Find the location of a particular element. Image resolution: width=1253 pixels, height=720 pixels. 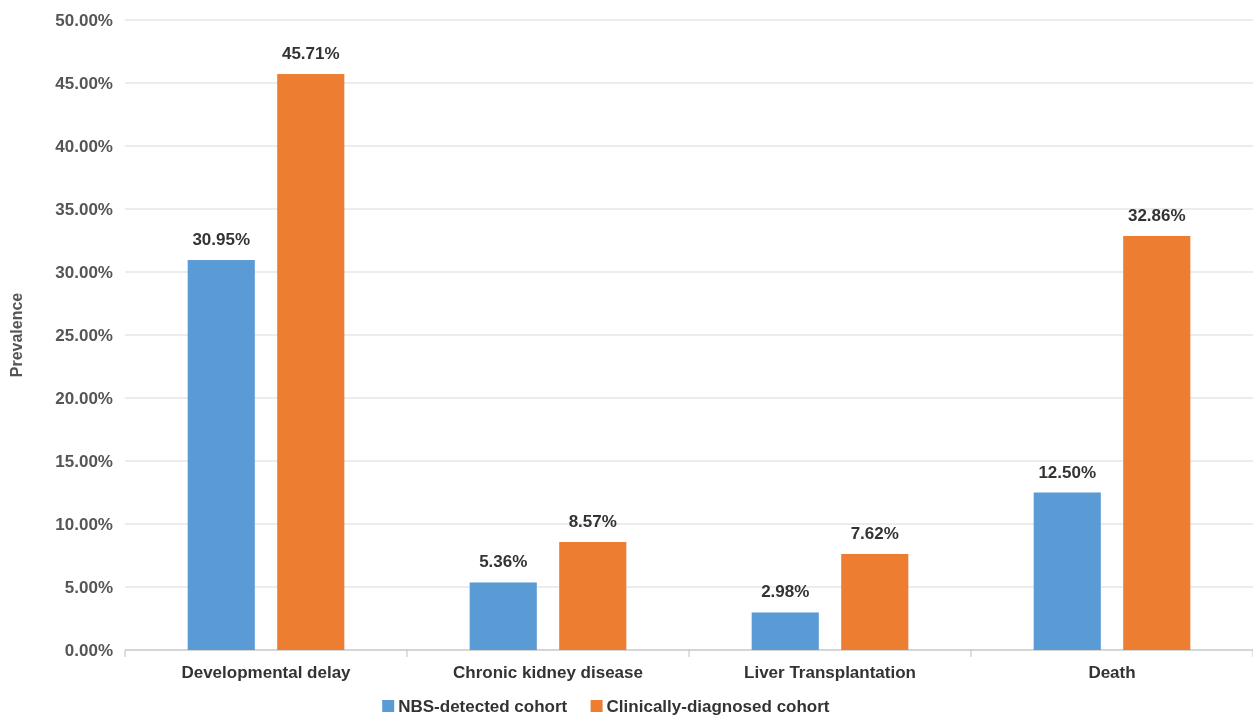

data-label: 45.71% is located at coordinates (310, 54).